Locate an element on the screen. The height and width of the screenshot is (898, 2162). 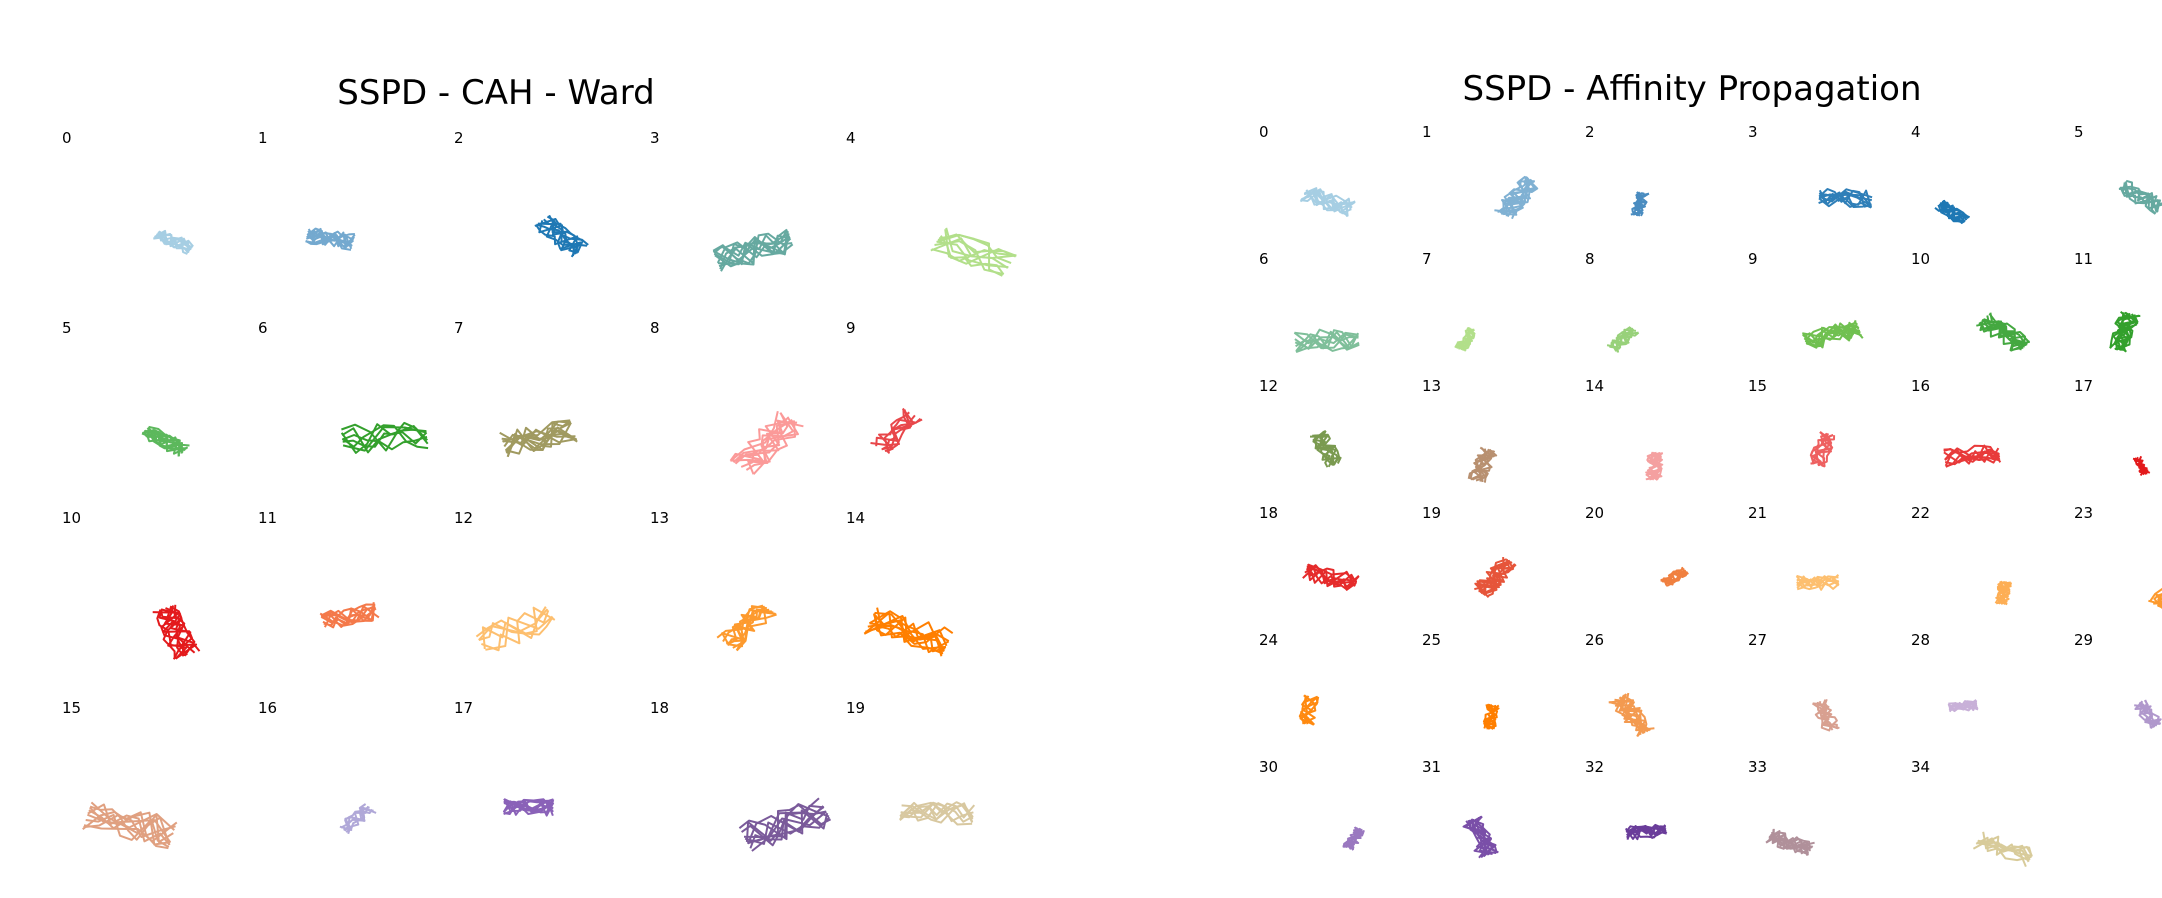
cluster-label: 0 is located at coordinates (1264, 132).